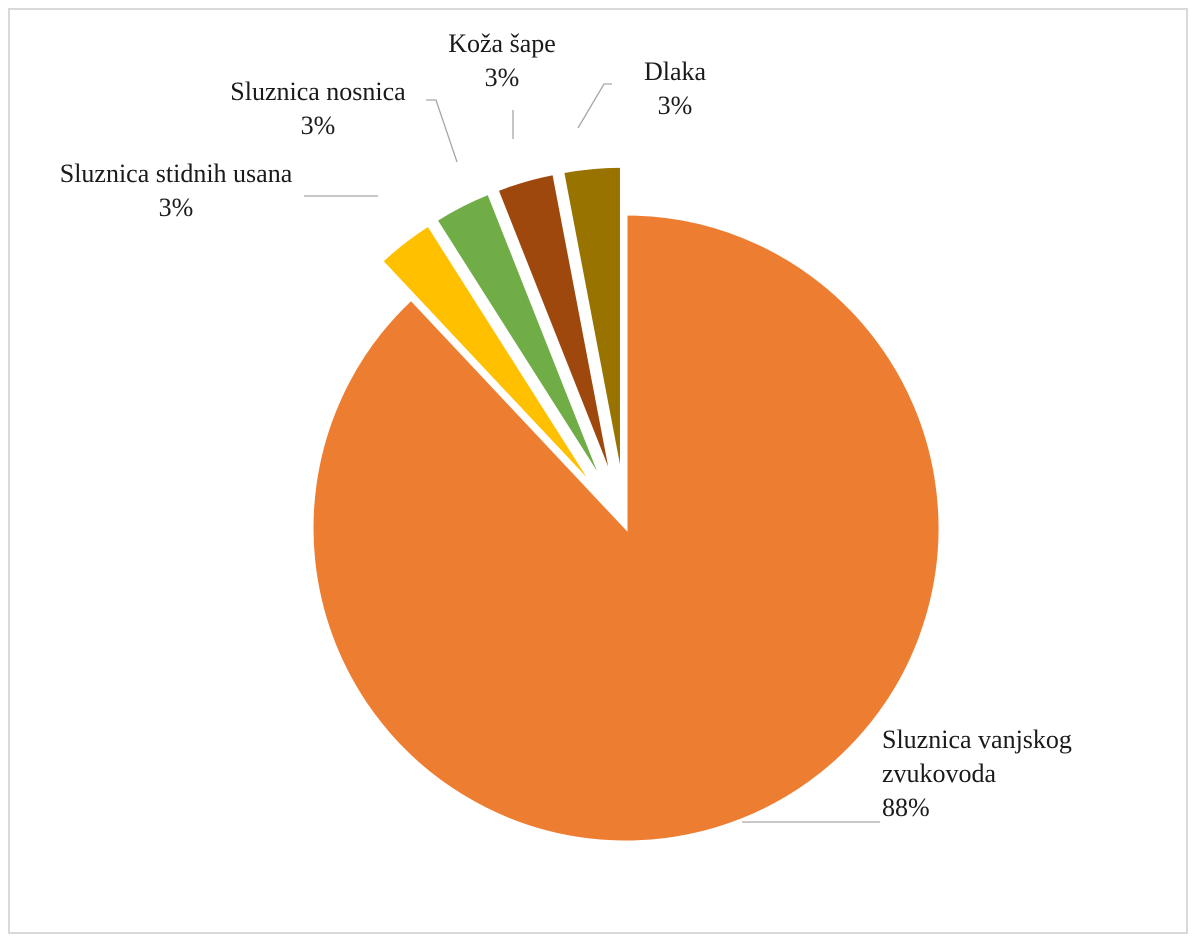  I want to click on data-label-2: Sluznica stidnih usana 3%, so click(176, 190).